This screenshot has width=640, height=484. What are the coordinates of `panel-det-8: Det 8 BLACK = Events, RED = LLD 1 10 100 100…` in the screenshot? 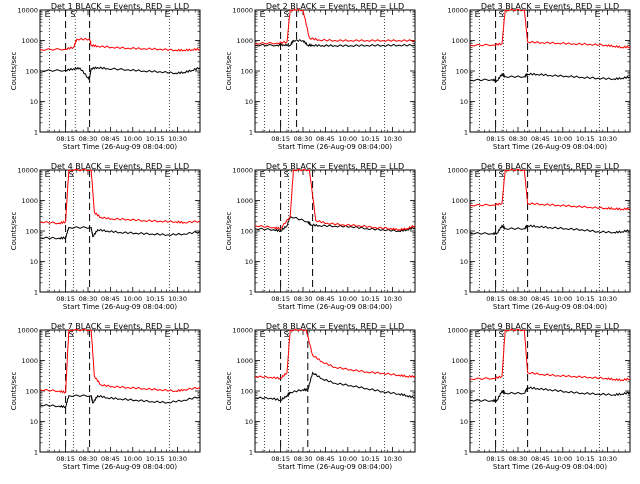 It's located at (320, 396).